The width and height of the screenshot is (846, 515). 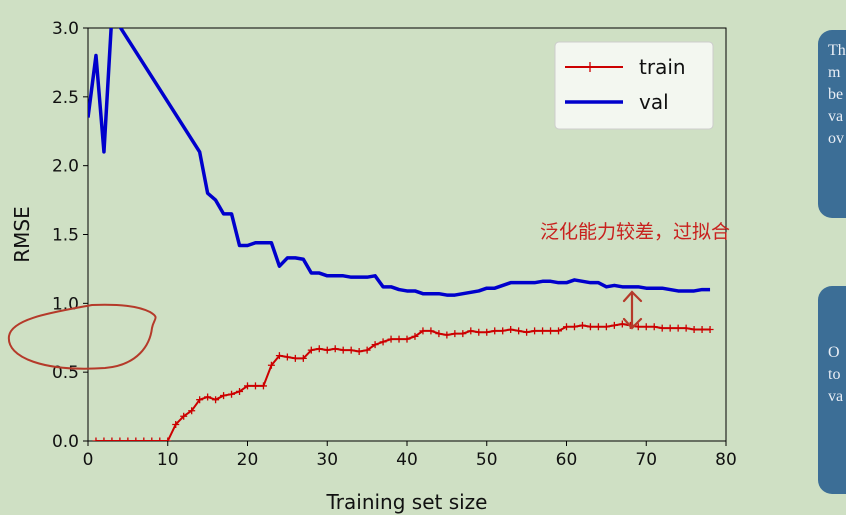 What do you see at coordinates (567, 460) in the screenshot?
I see `x-tick-label: 60` at bounding box center [567, 460].